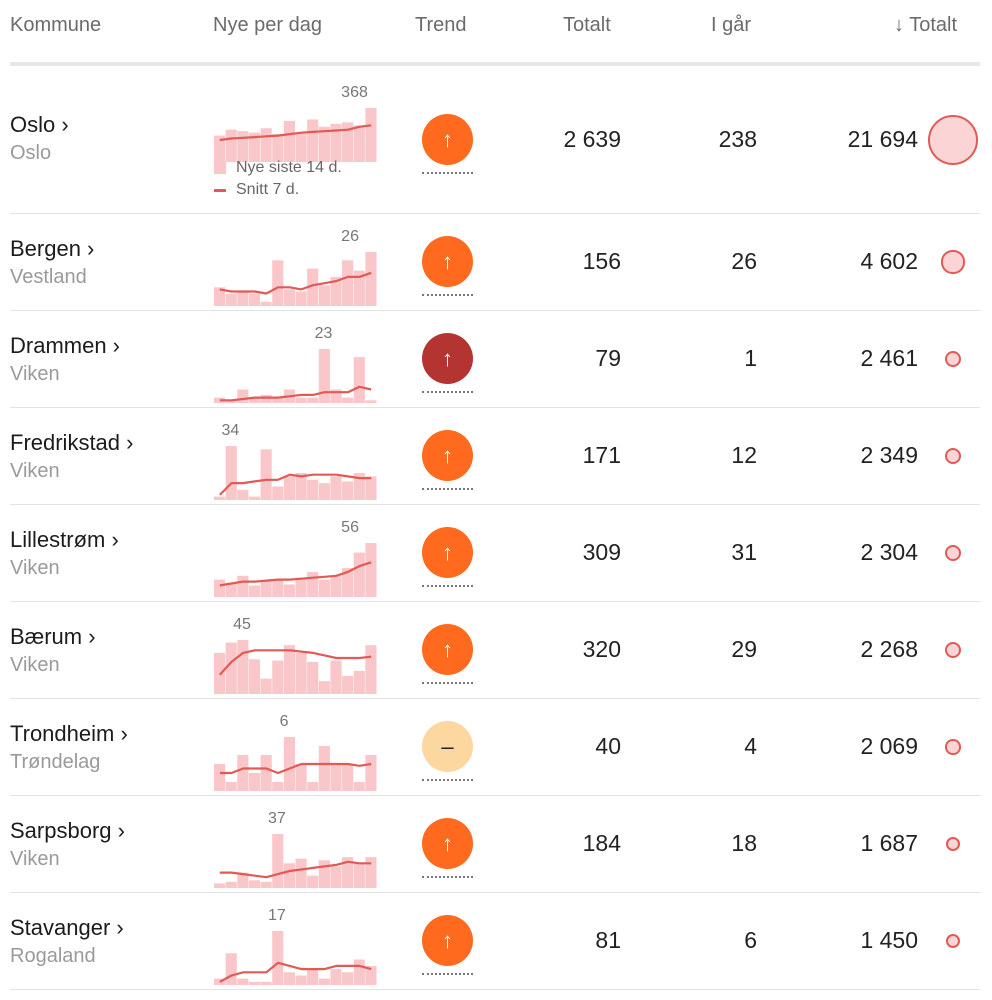 This screenshot has height=1000, width=992. What do you see at coordinates (35, 665) in the screenshot?
I see `county-label: Viken` at bounding box center [35, 665].